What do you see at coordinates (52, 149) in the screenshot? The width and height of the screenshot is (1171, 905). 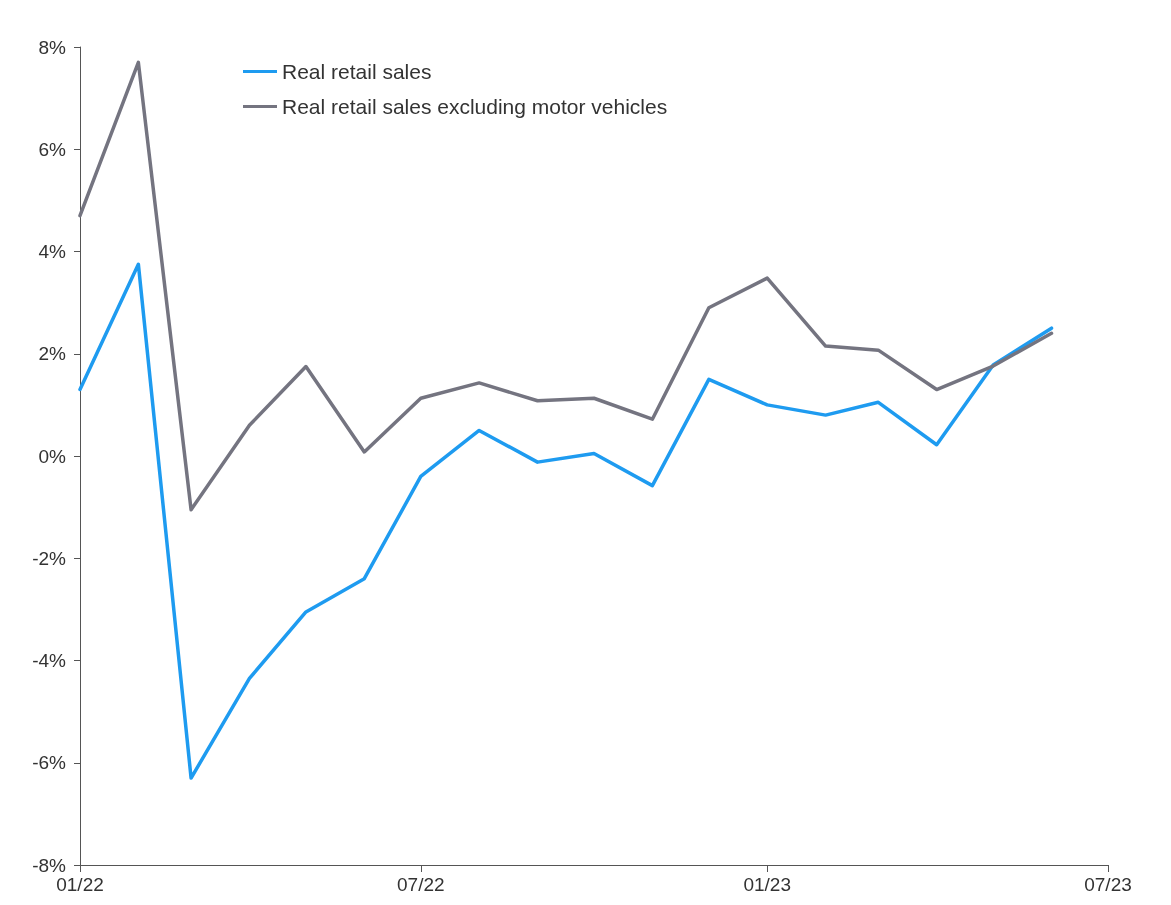 I see `y-tick-label: 6%` at bounding box center [52, 149].